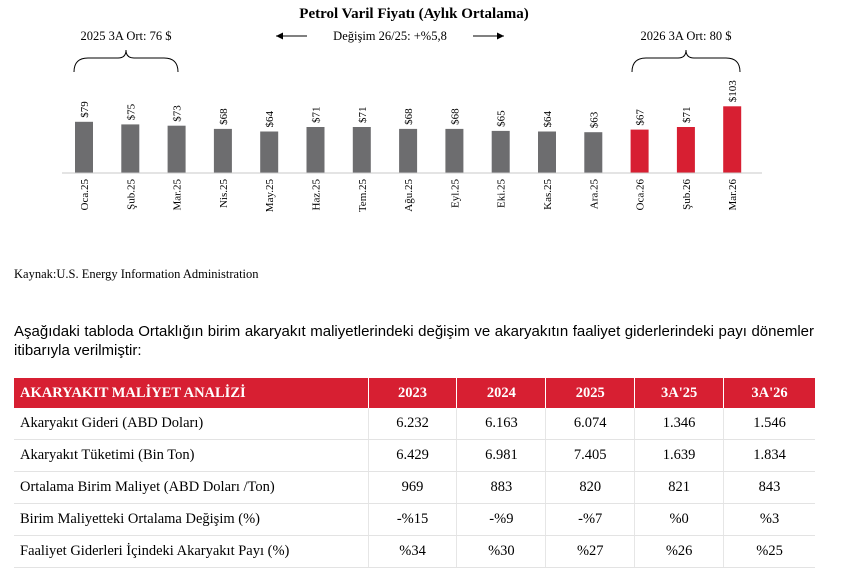 This screenshot has width=856, height=568. What do you see at coordinates (500, 36) in the screenshot?
I see `right-arrow-head` at bounding box center [500, 36].